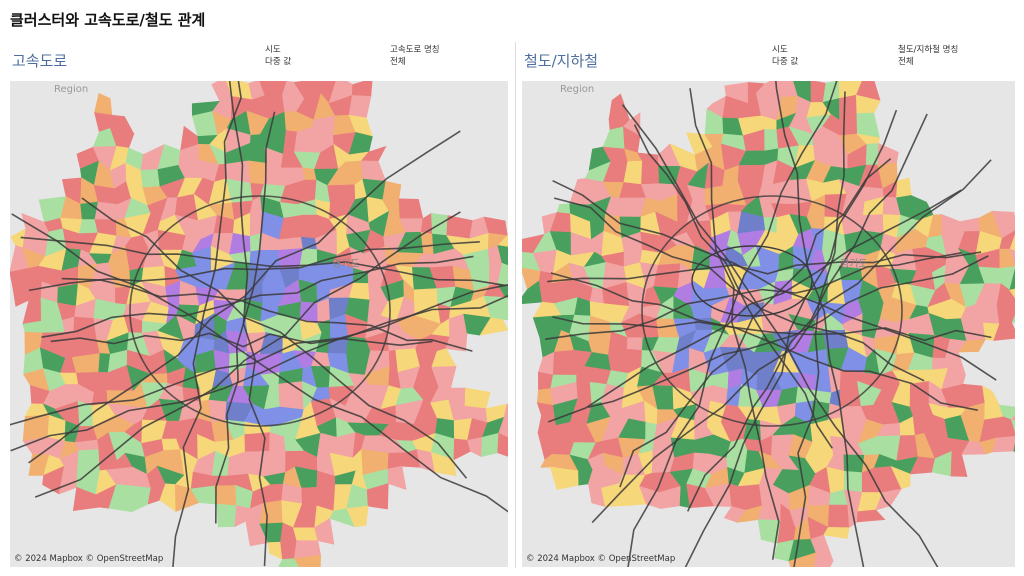  What do you see at coordinates (415, 56) in the screenshot?
I see `filter: 고속도로 명칭 전체` at bounding box center [415, 56].